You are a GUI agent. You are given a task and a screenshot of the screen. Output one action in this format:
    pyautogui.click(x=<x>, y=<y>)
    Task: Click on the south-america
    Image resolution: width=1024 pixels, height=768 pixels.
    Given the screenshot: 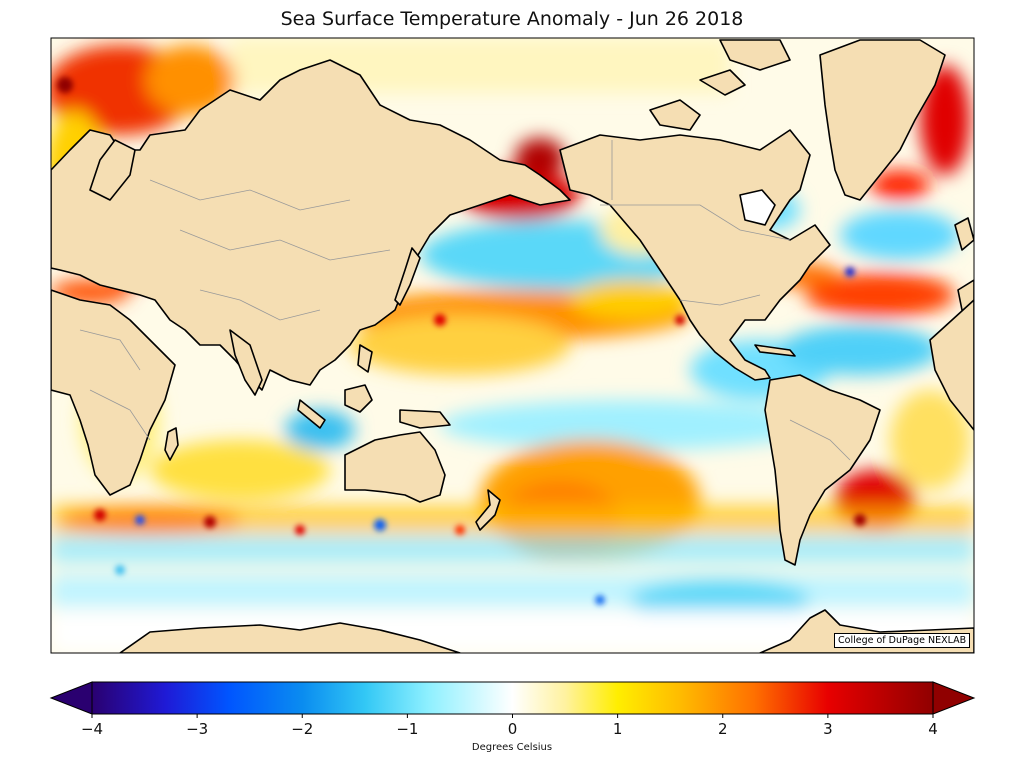 What is the action you would take?
    pyautogui.click(x=822, y=470)
    